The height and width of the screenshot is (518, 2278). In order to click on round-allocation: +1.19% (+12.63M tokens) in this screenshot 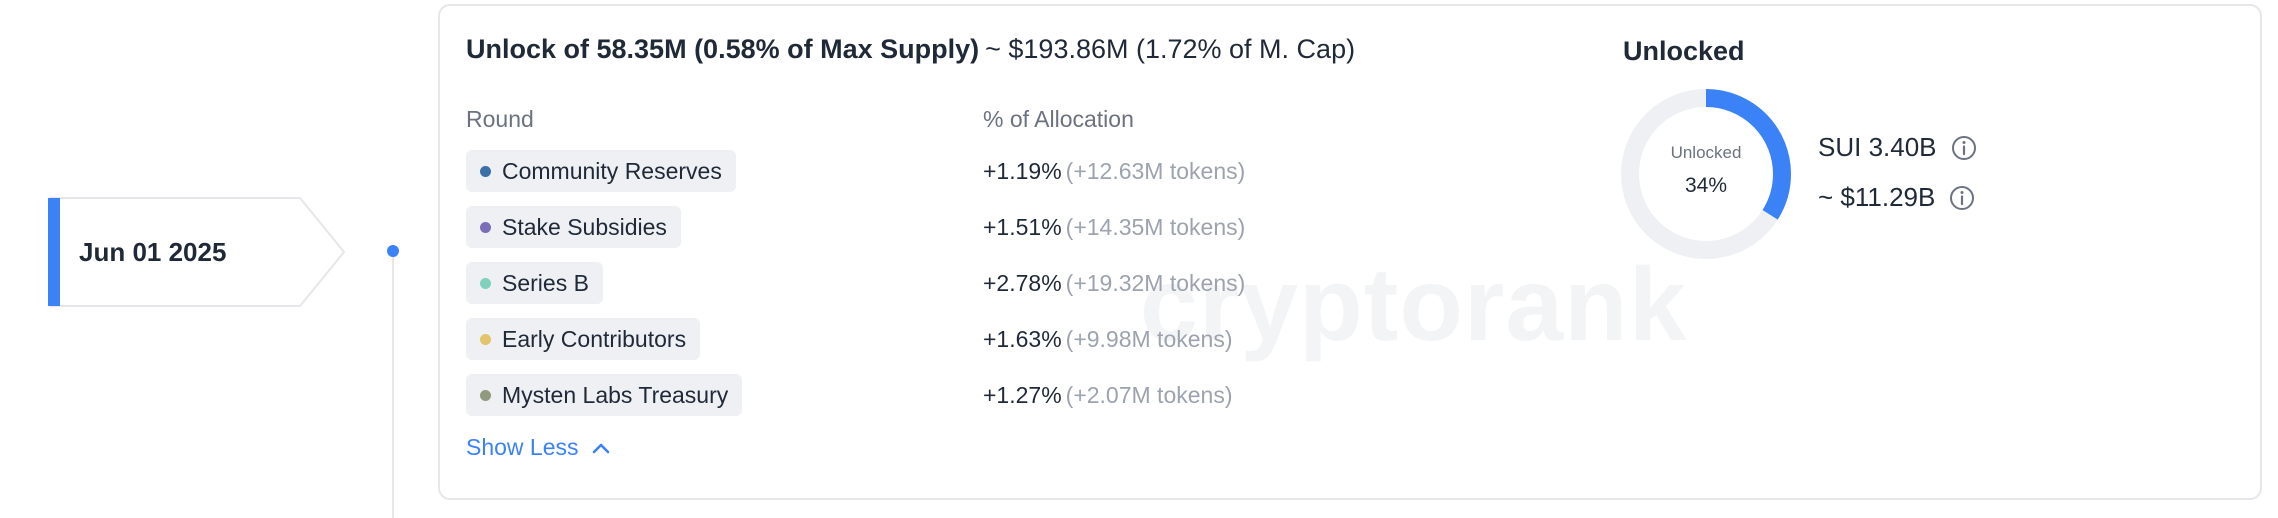, I will do `click(1114, 171)`.